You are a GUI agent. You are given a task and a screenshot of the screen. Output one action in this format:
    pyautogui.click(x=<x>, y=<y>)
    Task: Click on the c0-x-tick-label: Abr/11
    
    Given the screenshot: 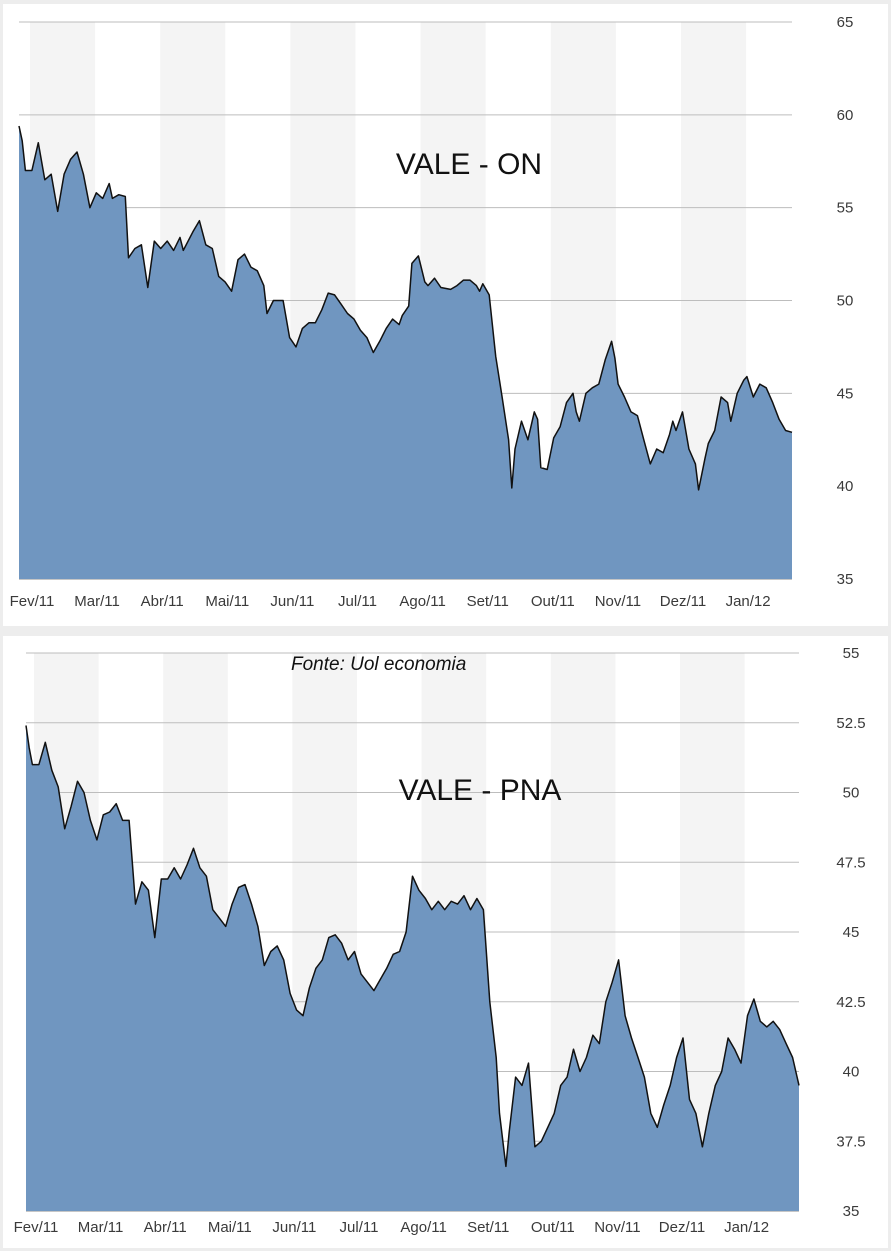 What is the action you would take?
    pyautogui.click(x=162, y=601)
    